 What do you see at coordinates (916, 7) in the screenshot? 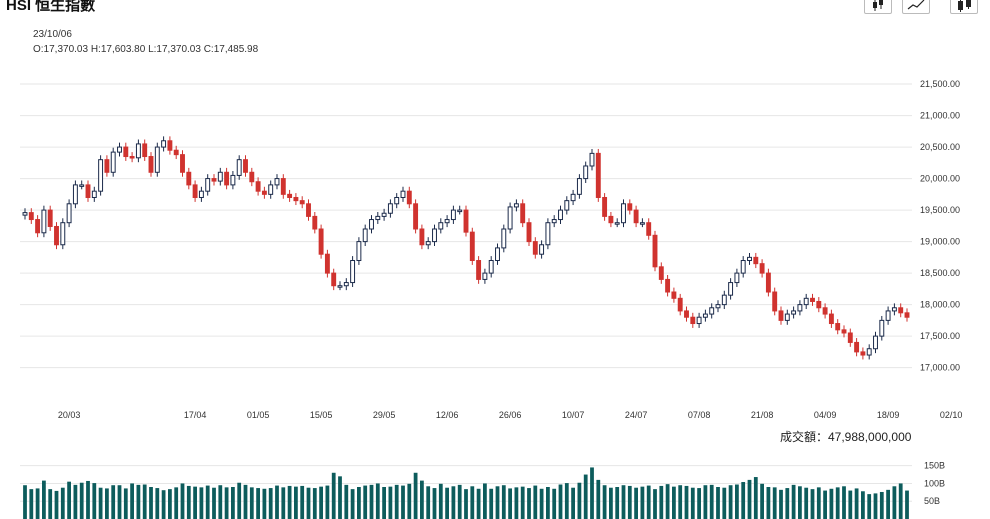
I see `line-view-button` at bounding box center [916, 7].